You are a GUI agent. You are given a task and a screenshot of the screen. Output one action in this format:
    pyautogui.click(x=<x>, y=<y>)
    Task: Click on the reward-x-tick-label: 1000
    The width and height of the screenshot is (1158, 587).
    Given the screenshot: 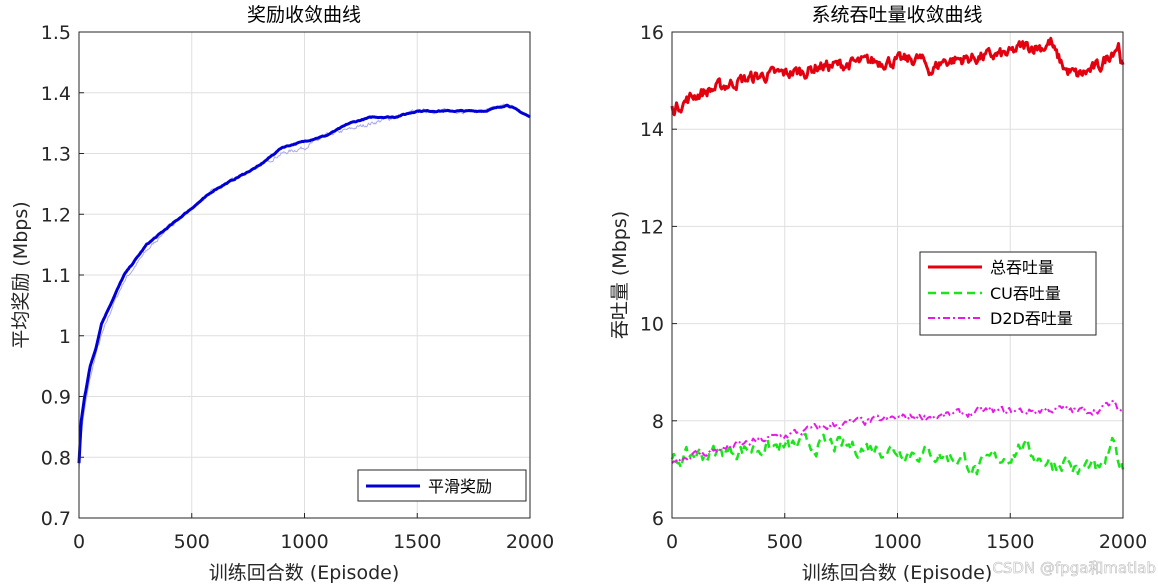 What is the action you would take?
    pyautogui.click(x=304, y=542)
    